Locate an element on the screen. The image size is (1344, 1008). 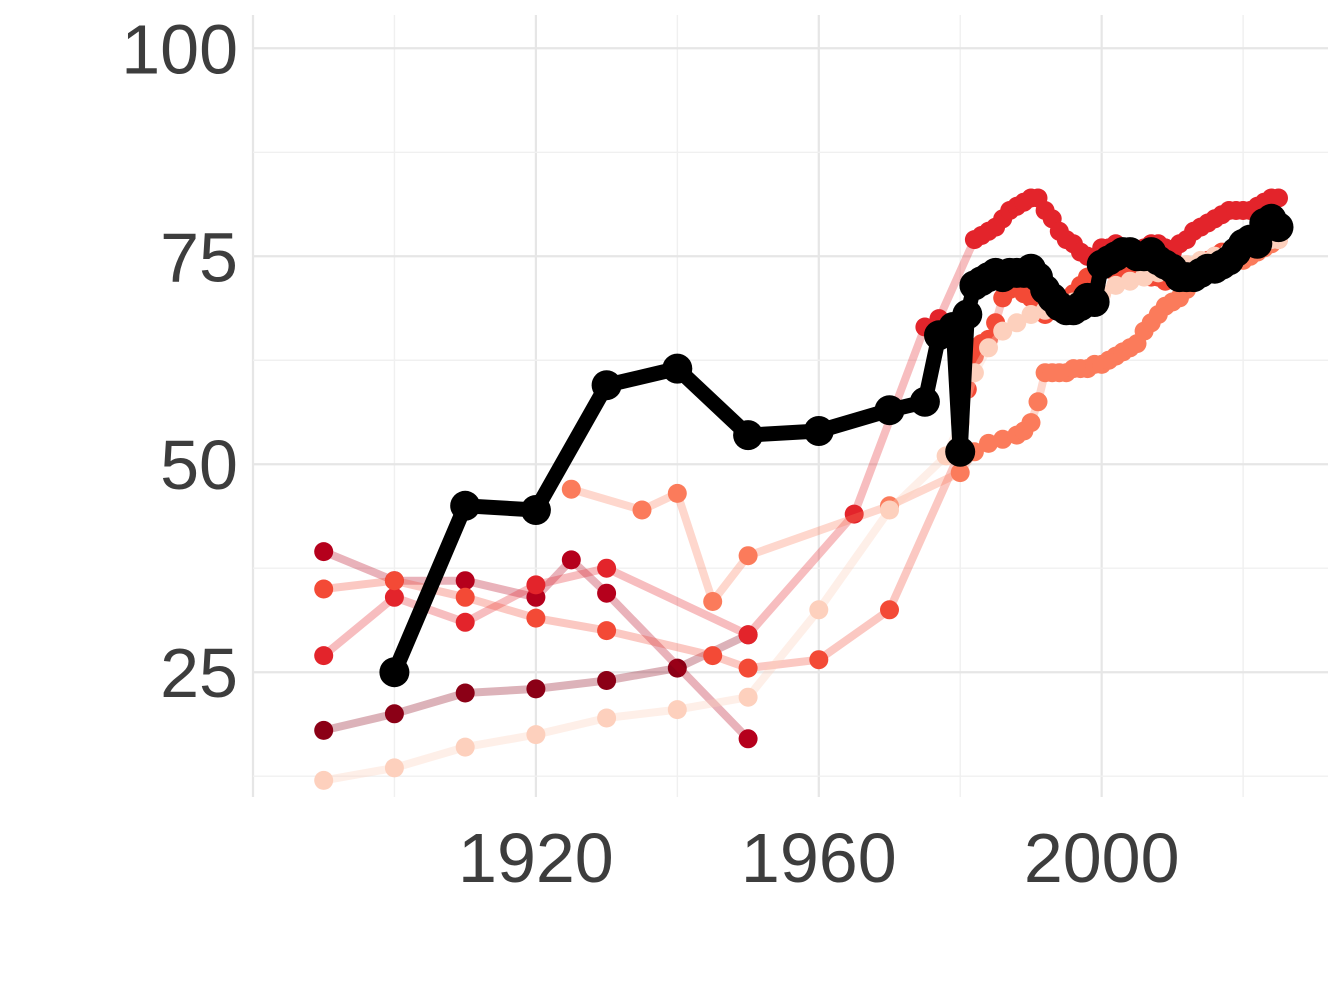
y-tick-label: 50 is located at coordinates (199, 465).